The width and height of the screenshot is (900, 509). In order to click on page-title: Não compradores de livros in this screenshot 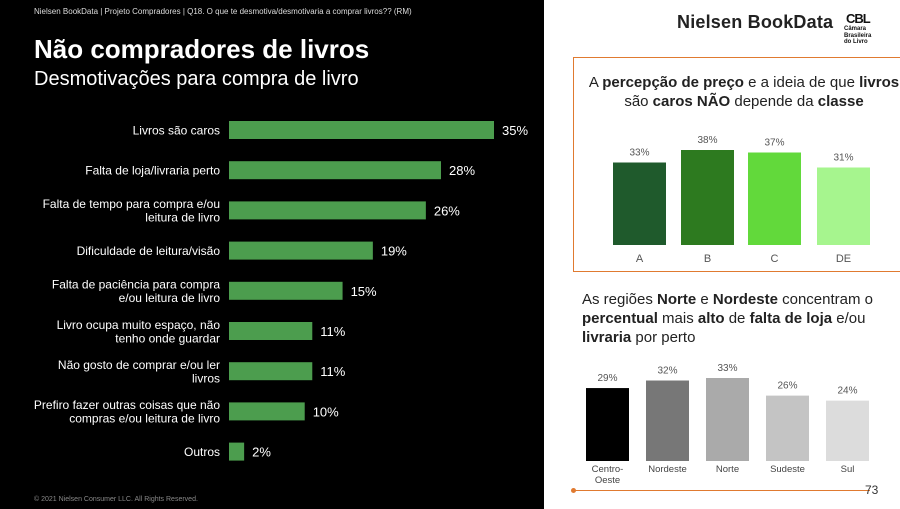, I will do `click(202, 49)`.